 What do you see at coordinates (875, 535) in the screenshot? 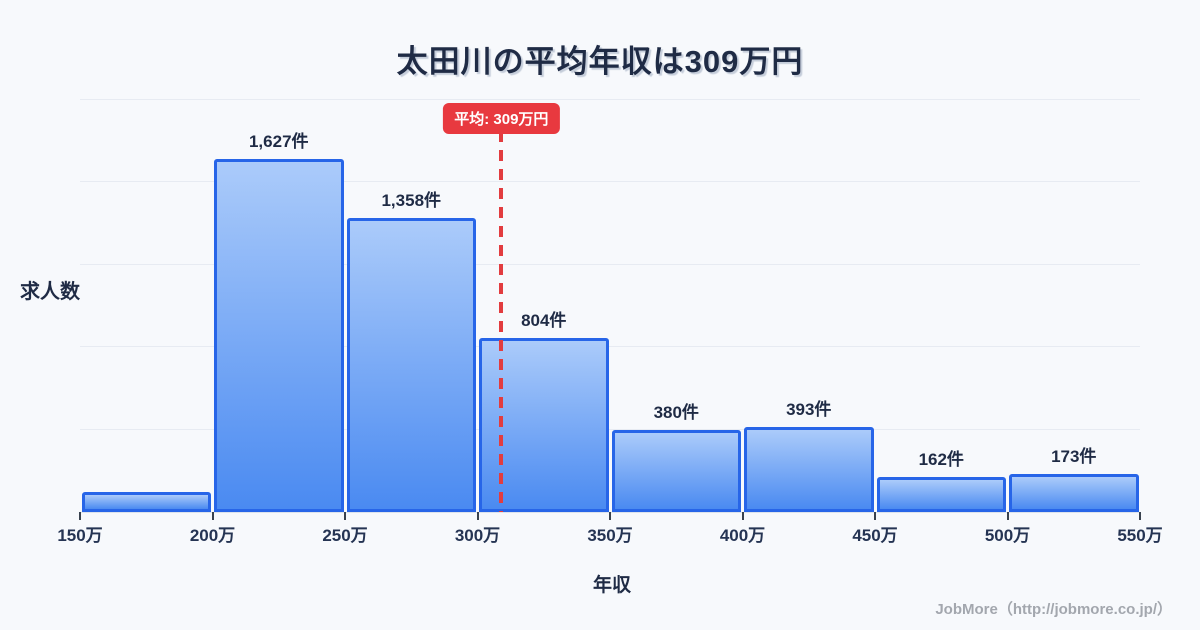
I see `x-axis-tick-label: 450万` at bounding box center [875, 535].